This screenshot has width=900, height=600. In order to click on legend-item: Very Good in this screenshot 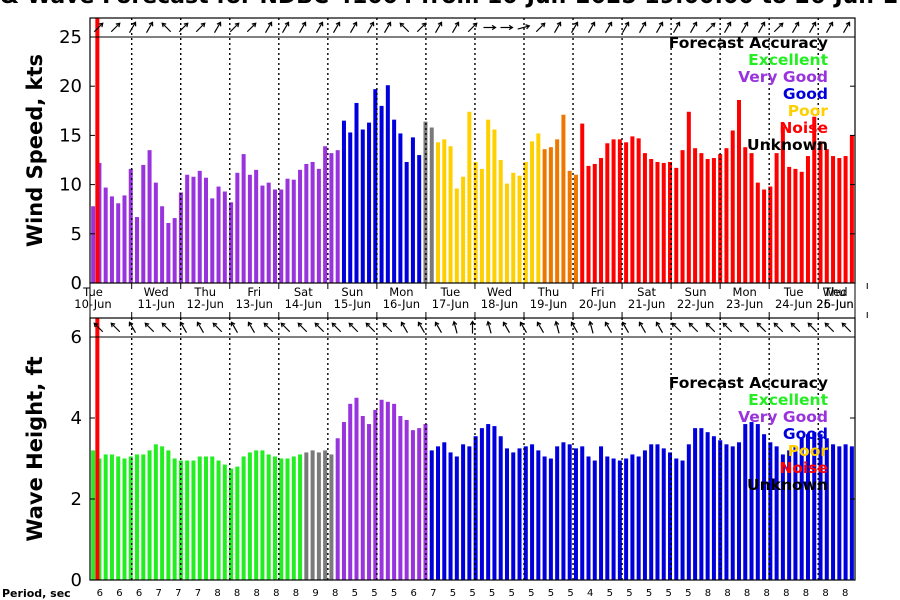, I will do `click(783, 77)`.